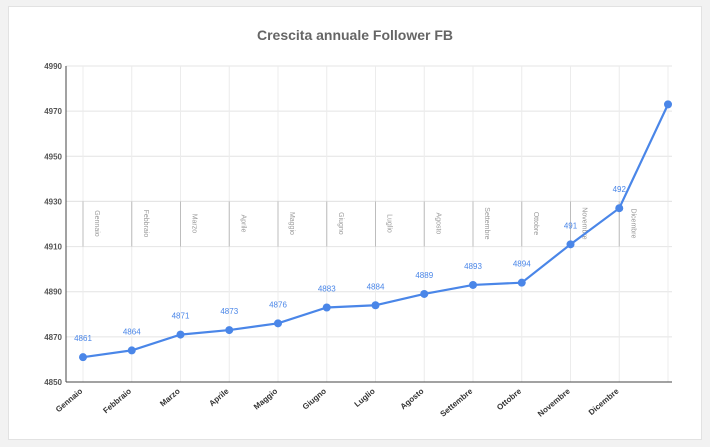  Describe the element at coordinates (437, 224) in the screenshot. I see `vertical-month-label: Agosto` at that location.